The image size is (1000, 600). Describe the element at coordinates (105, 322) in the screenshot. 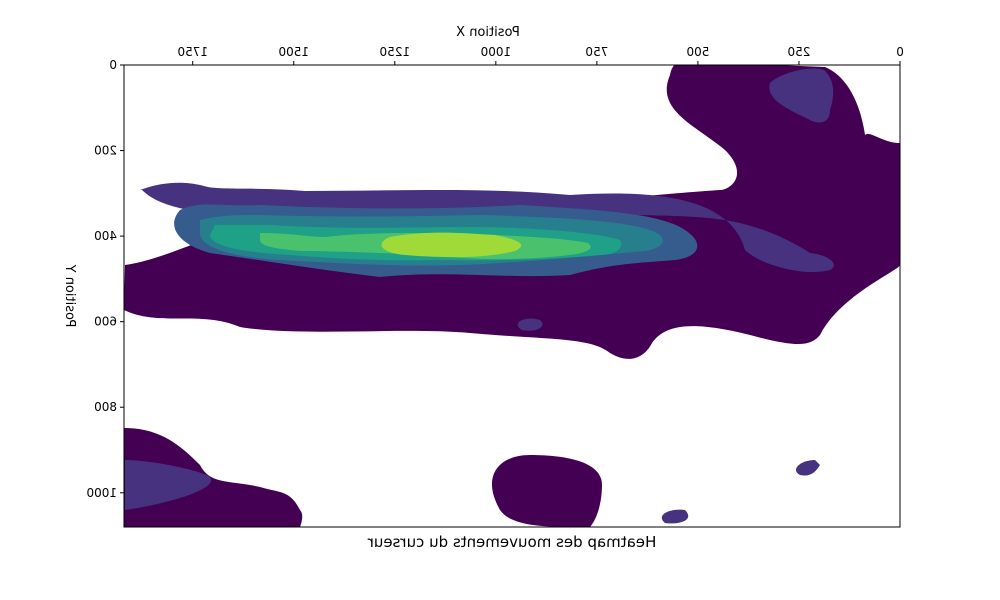

I see `y-tick-label: 600` at that location.